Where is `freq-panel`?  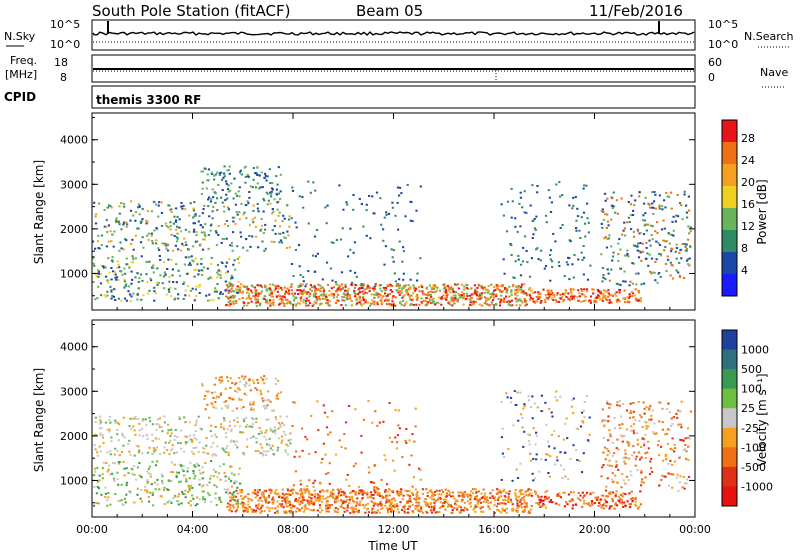
freq-panel is located at coordinates (393, 68).